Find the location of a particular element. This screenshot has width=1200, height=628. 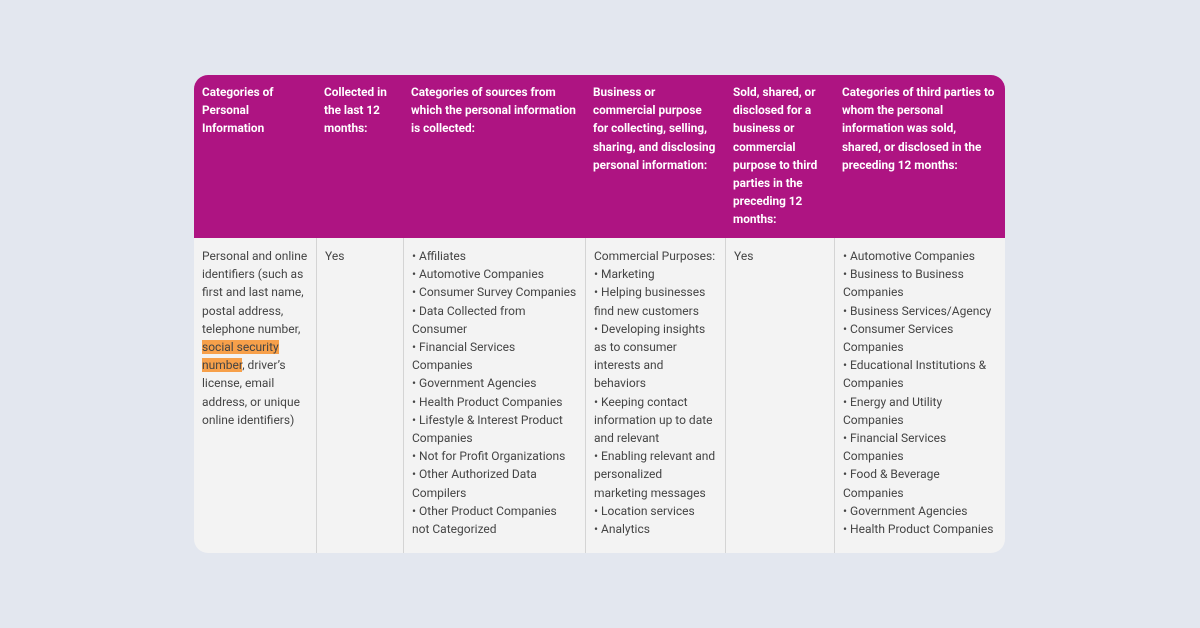

list-item: • Helping businesses find new customers is located at coordinates (650, 301).